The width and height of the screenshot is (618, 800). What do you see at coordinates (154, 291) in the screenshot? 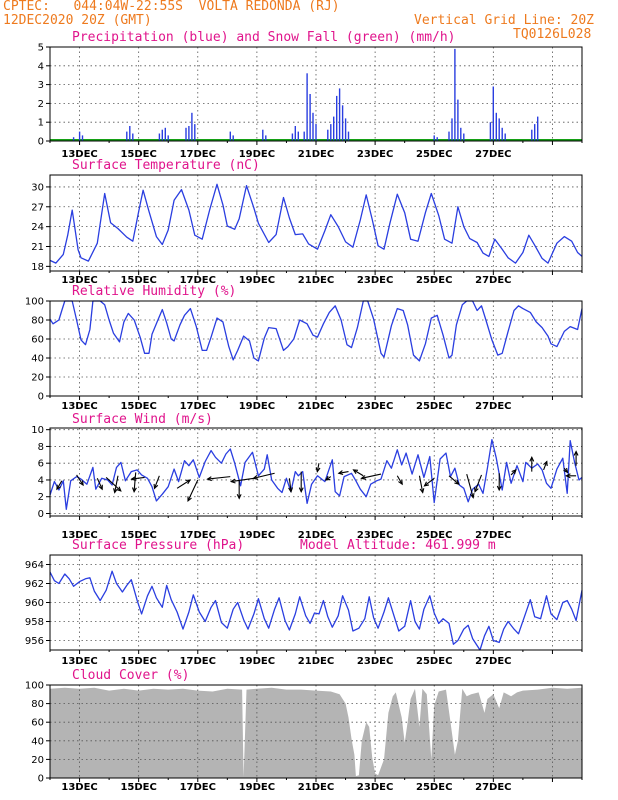
I see `panel-title: Relative Humidity (%)` at bounding box center [154, 291].